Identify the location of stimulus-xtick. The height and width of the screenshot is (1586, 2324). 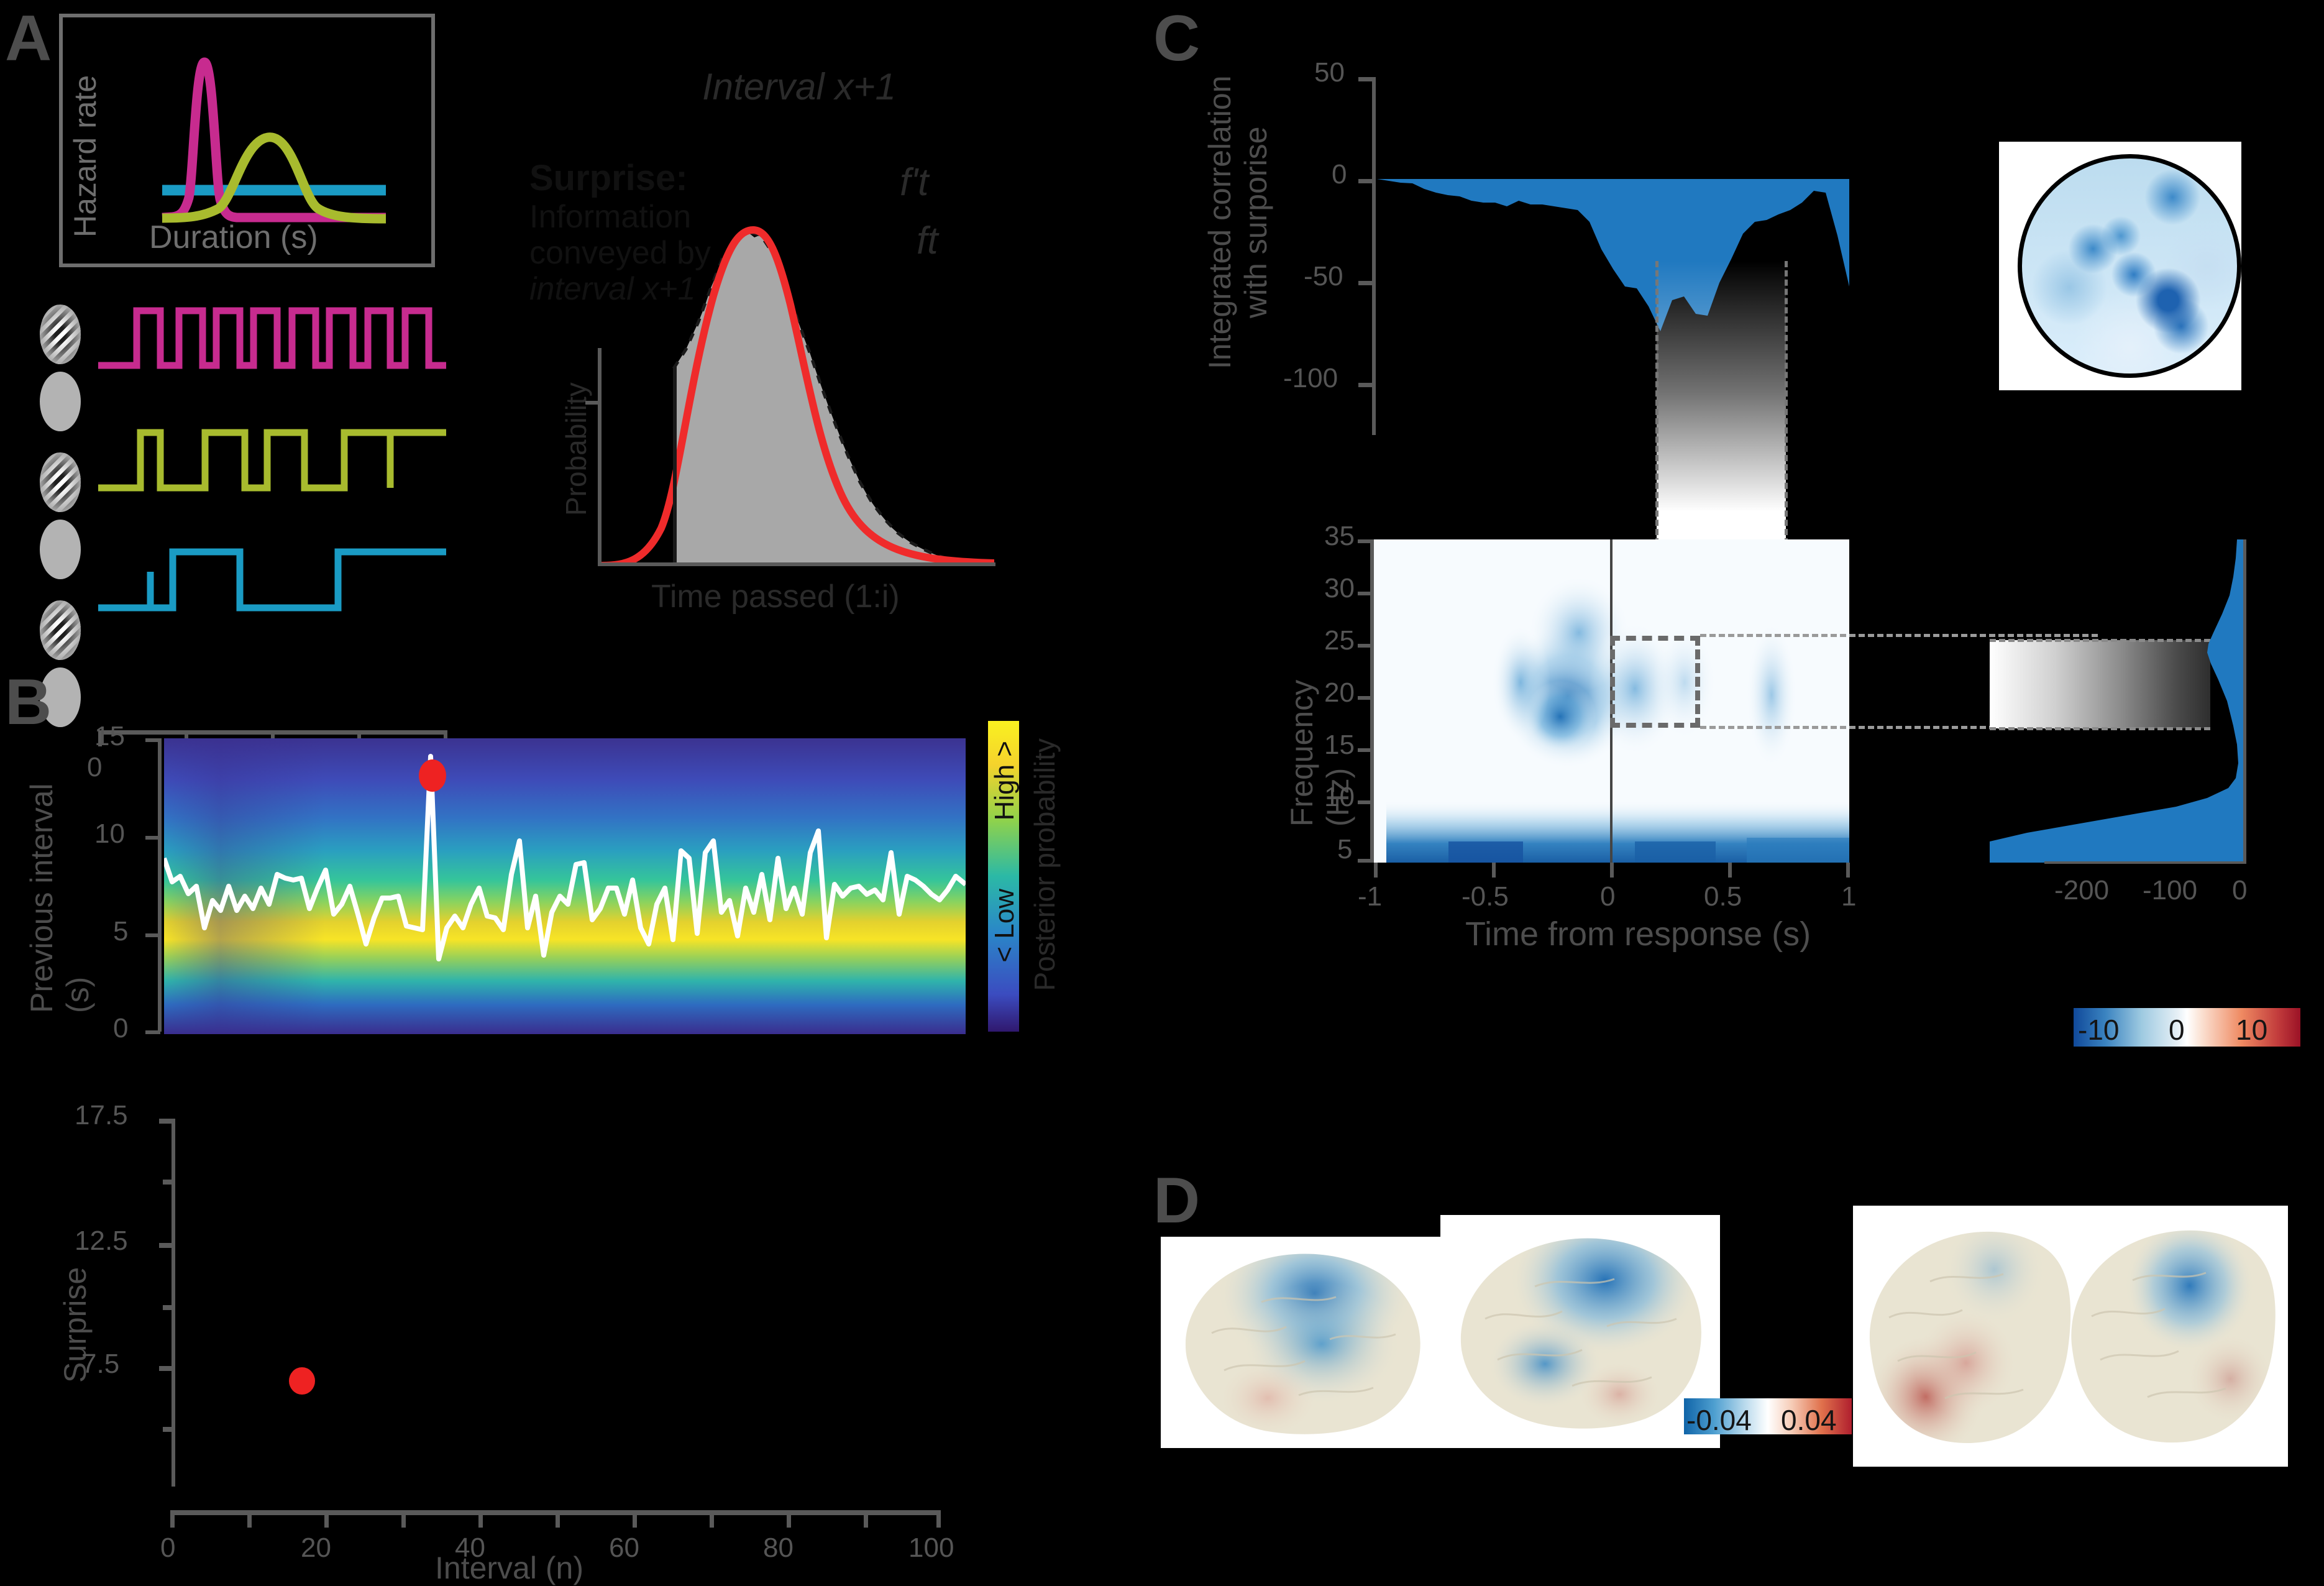
(100, 738).